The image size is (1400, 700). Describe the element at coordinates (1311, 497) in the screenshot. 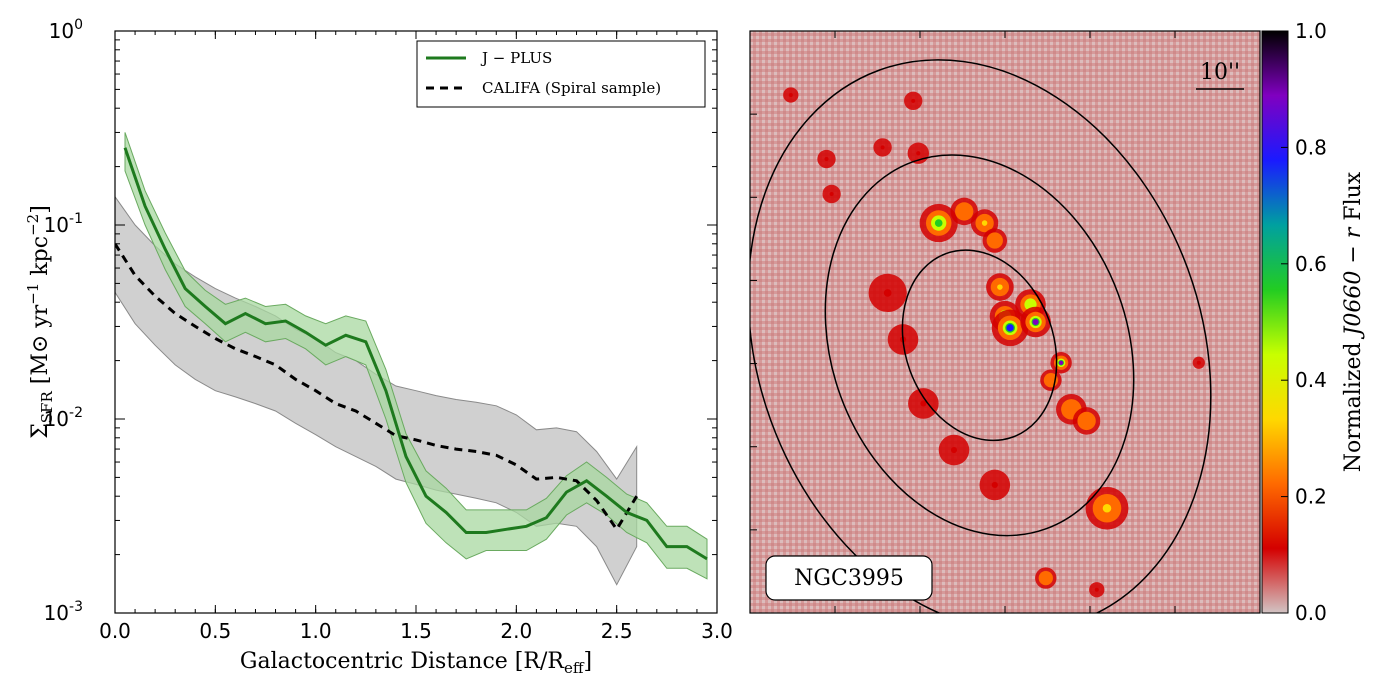

I see `colorbar-tick-label: 0.2` at that location.